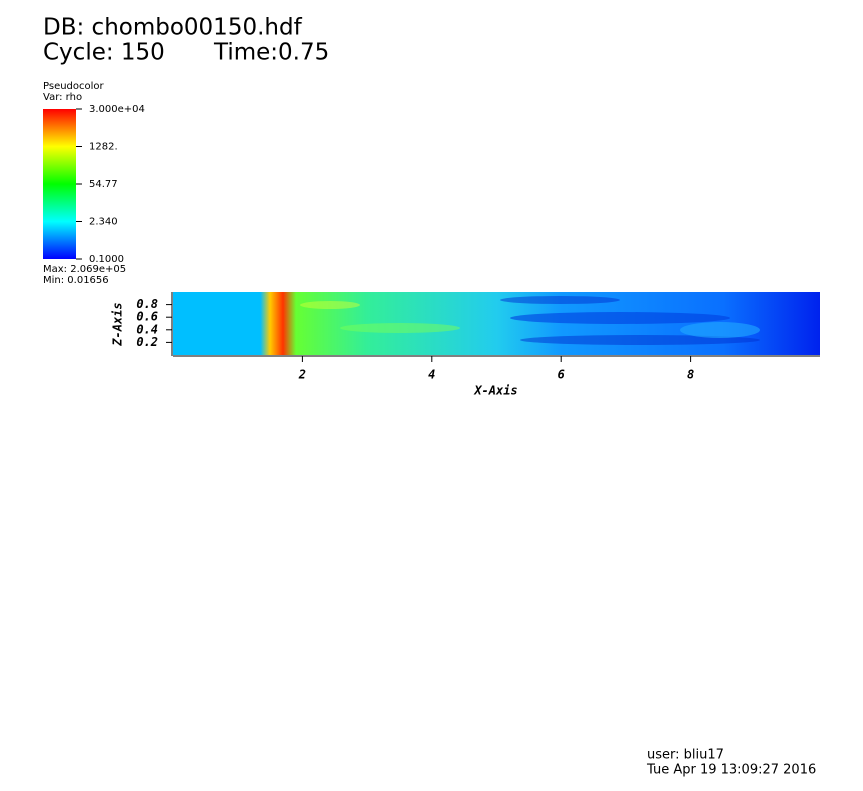 The height and width of the screenshot is (791, 863). What do you see at coordinates (118, 324) in the screenshot?
I see `y-axis-title: Z-Axis` at bounding box center [118, 324].